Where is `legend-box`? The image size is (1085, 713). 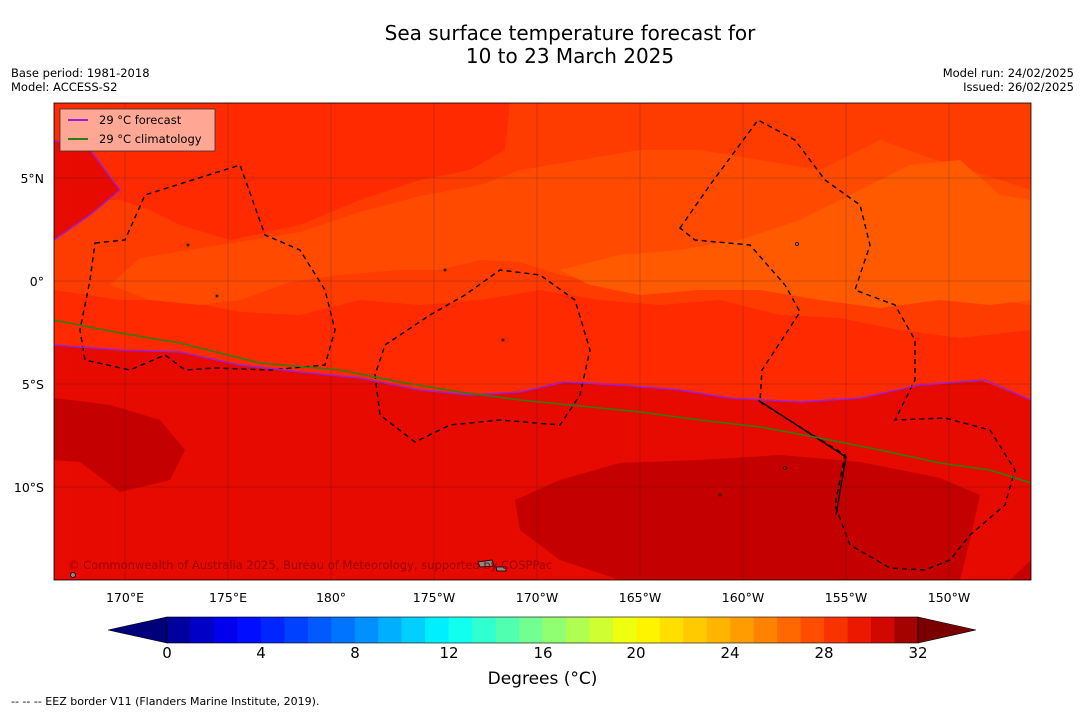
legend-box is located at coordinates (137, 130).